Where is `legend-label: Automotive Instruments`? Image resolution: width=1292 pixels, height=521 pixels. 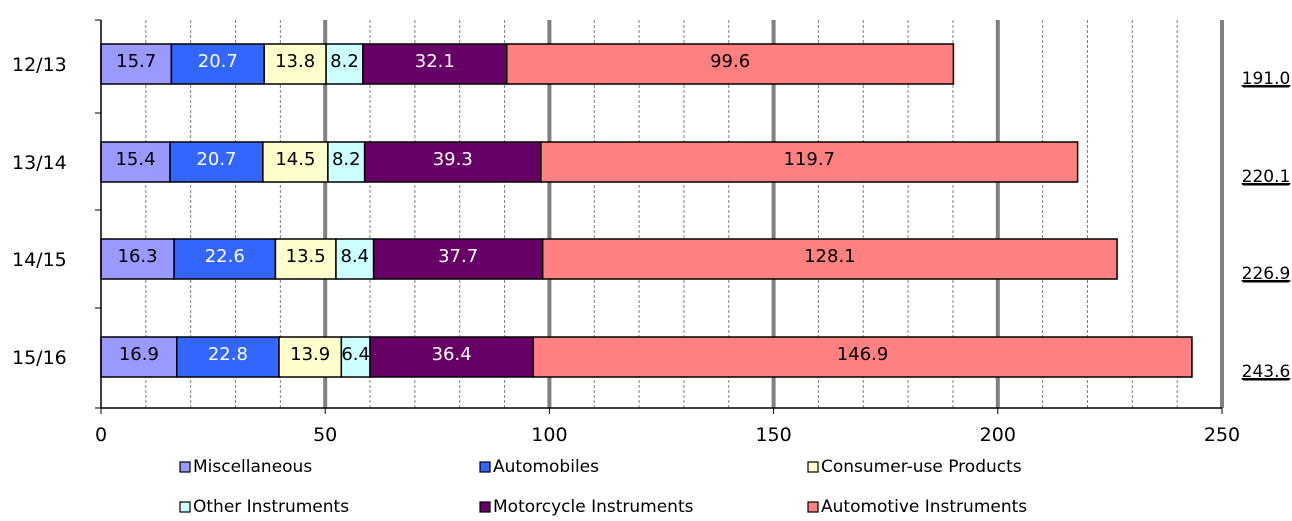
legend-label: Automotive Instruments is located at coordinates (924, 507).